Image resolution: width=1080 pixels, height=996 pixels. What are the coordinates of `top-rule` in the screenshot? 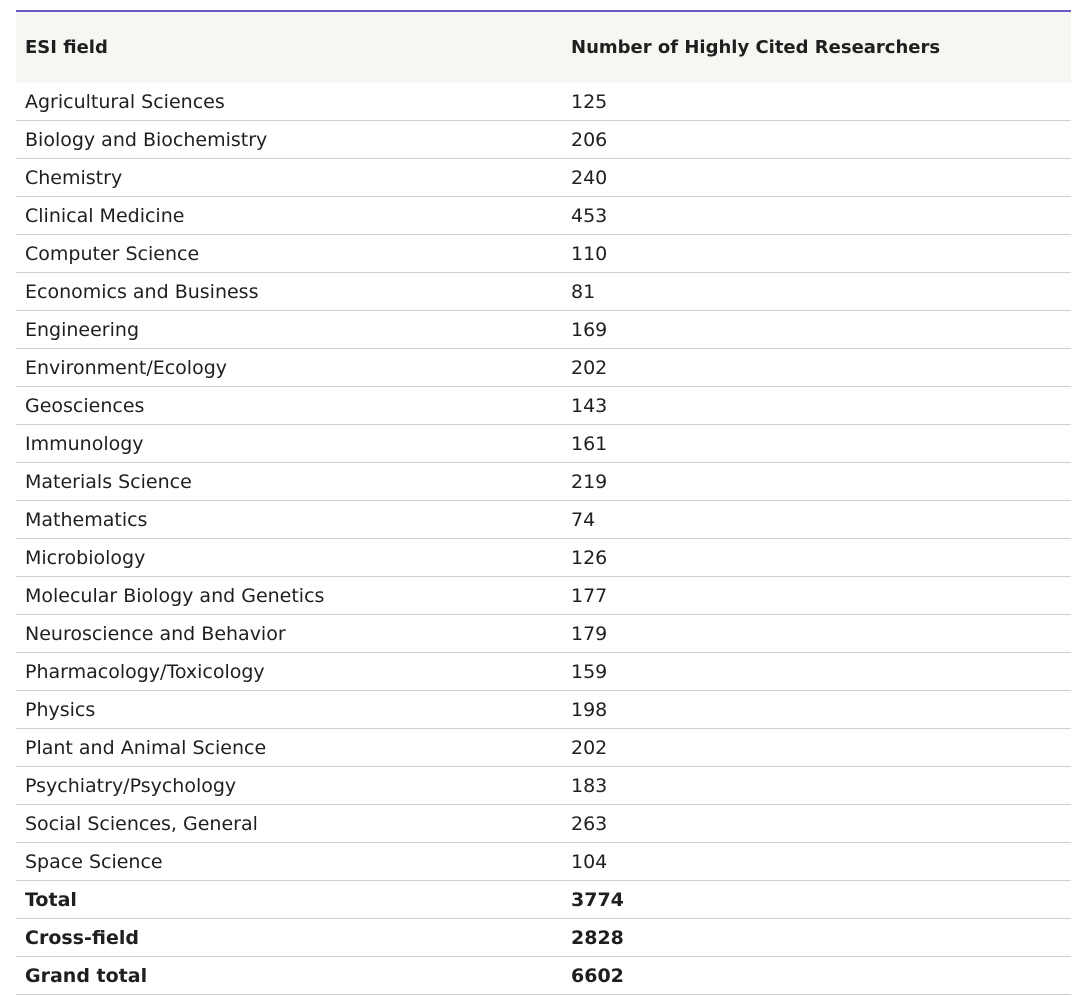 It's located at (543, 11).